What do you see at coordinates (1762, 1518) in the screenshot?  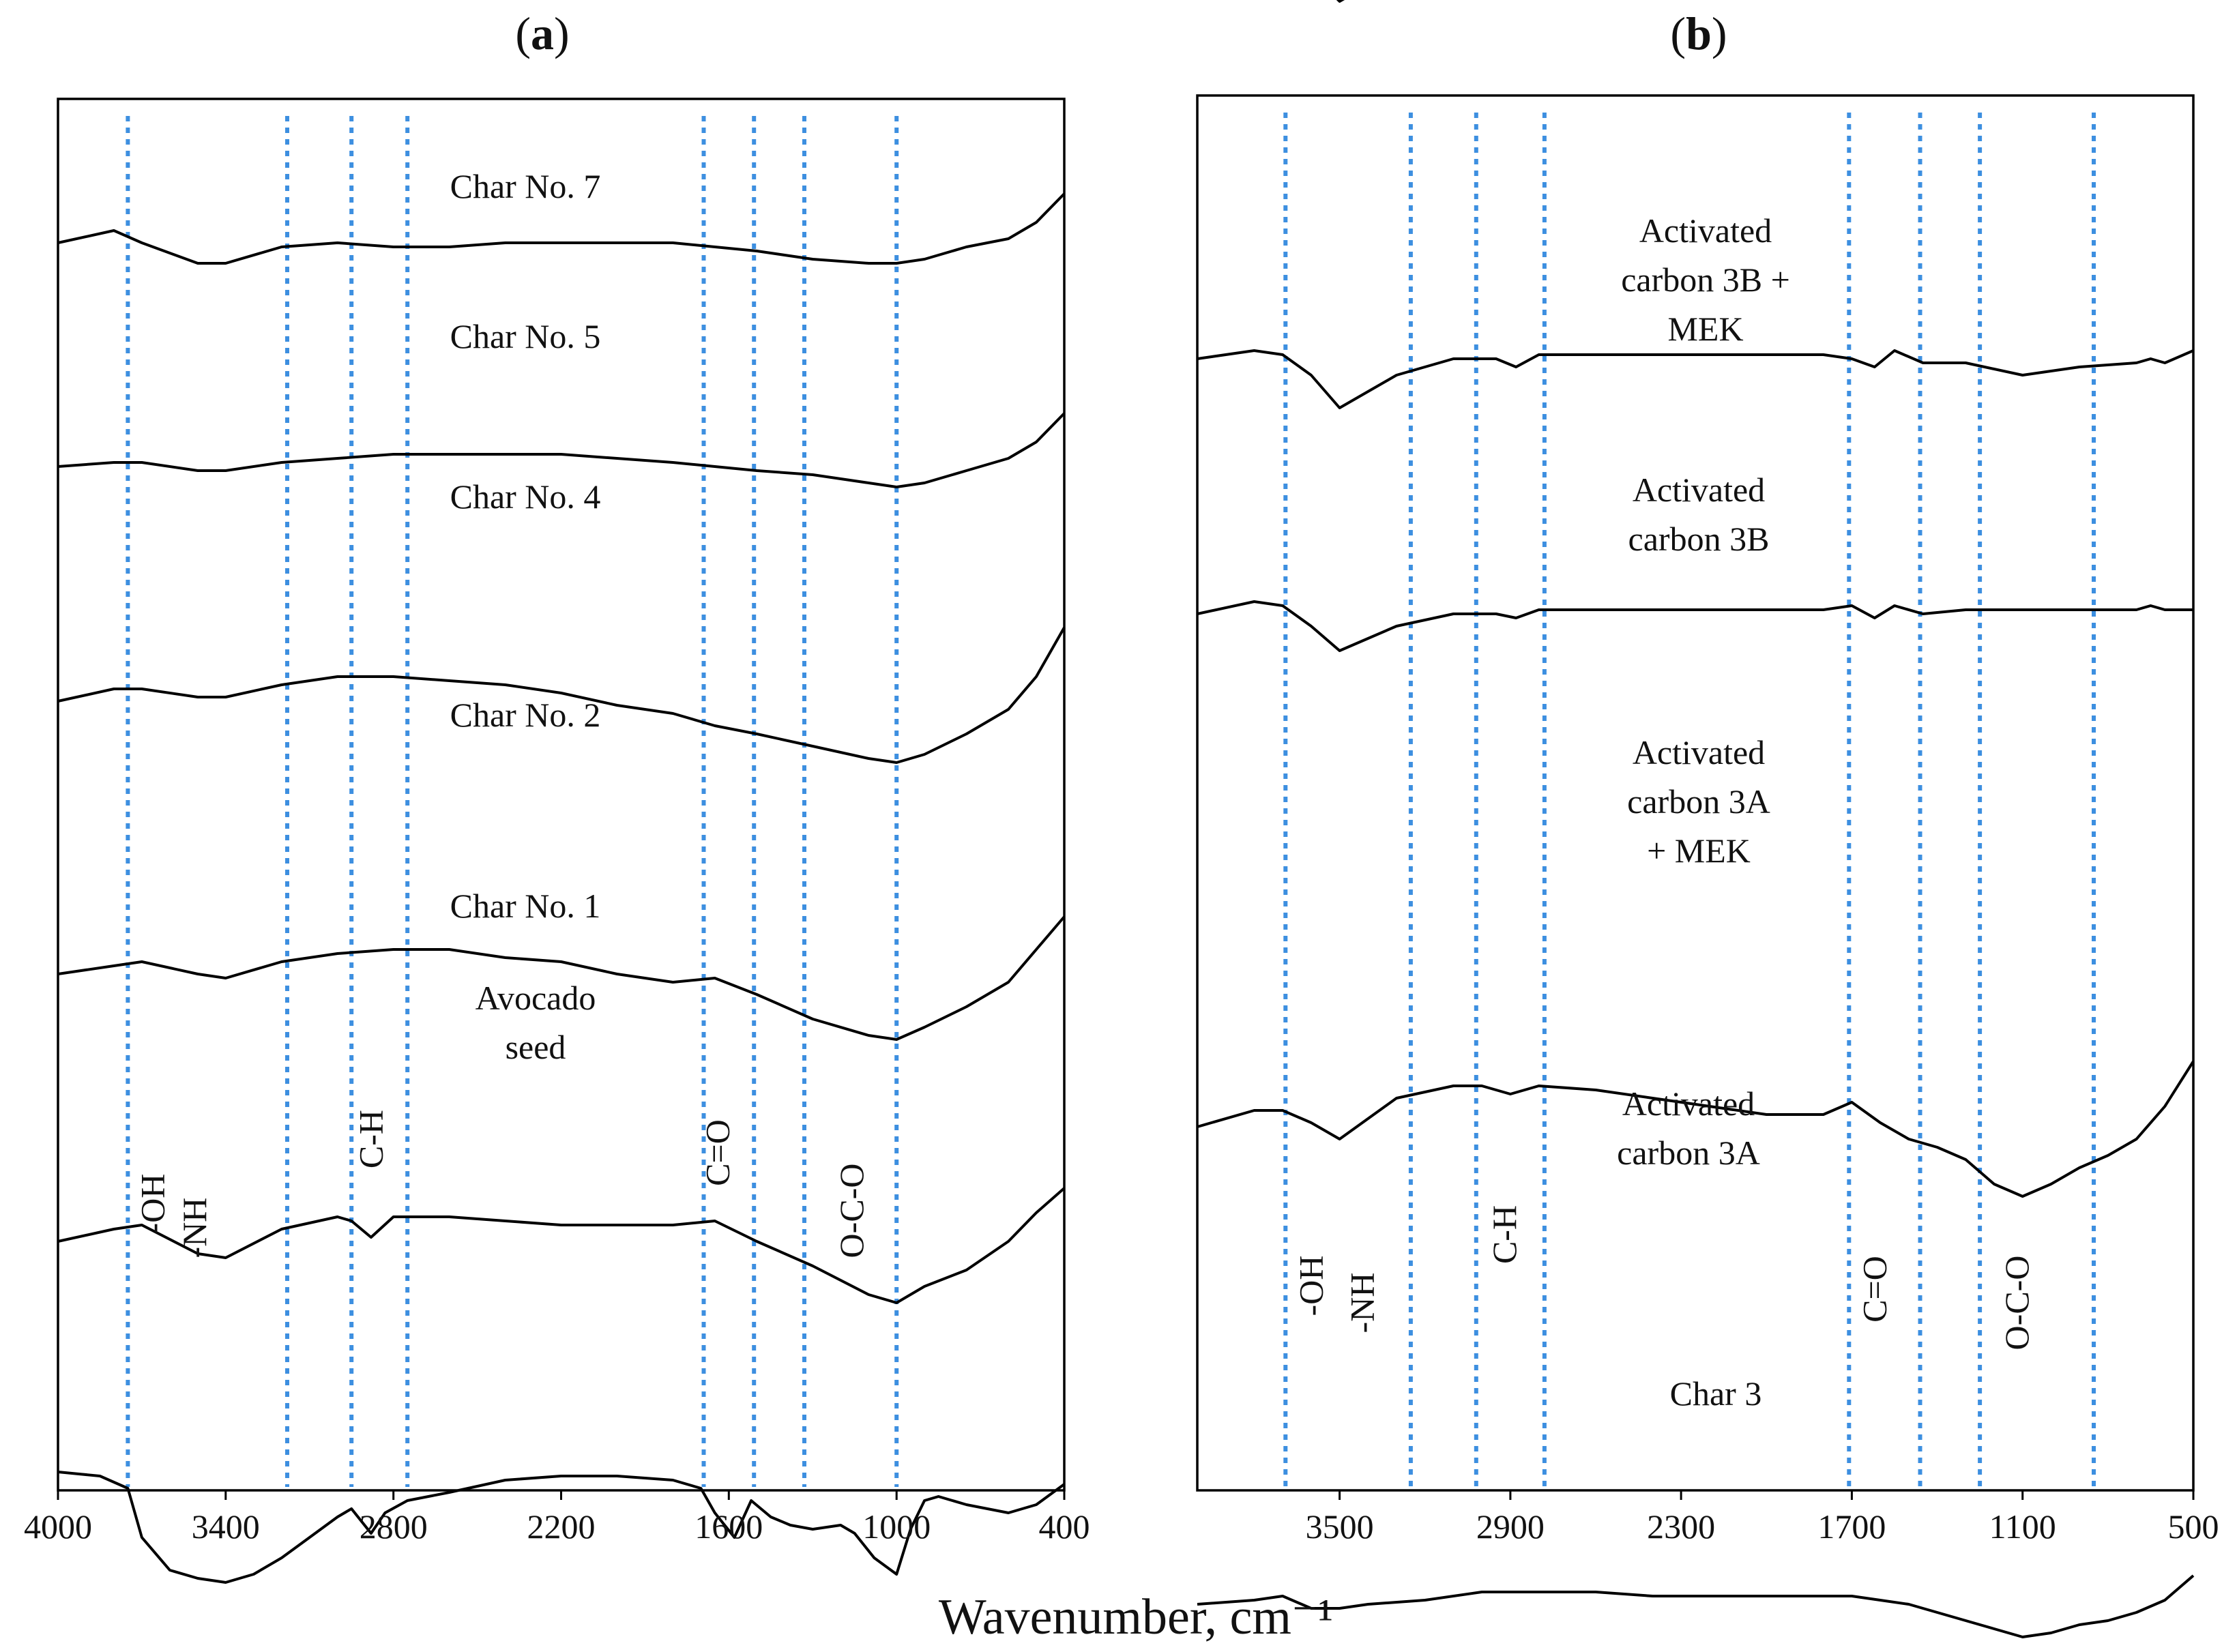 I see `panel-b-x-axis: 3500 2900 2300 1700 1100 500` at bounding box center [1762, 1518].